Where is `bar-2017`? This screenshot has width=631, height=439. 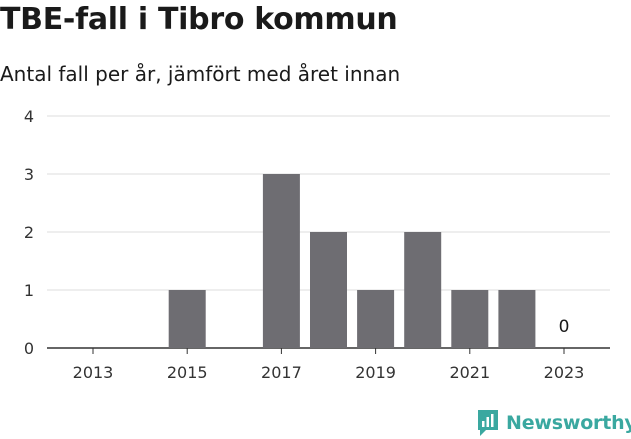 bar-2017 is located at coordinates (281, 261).